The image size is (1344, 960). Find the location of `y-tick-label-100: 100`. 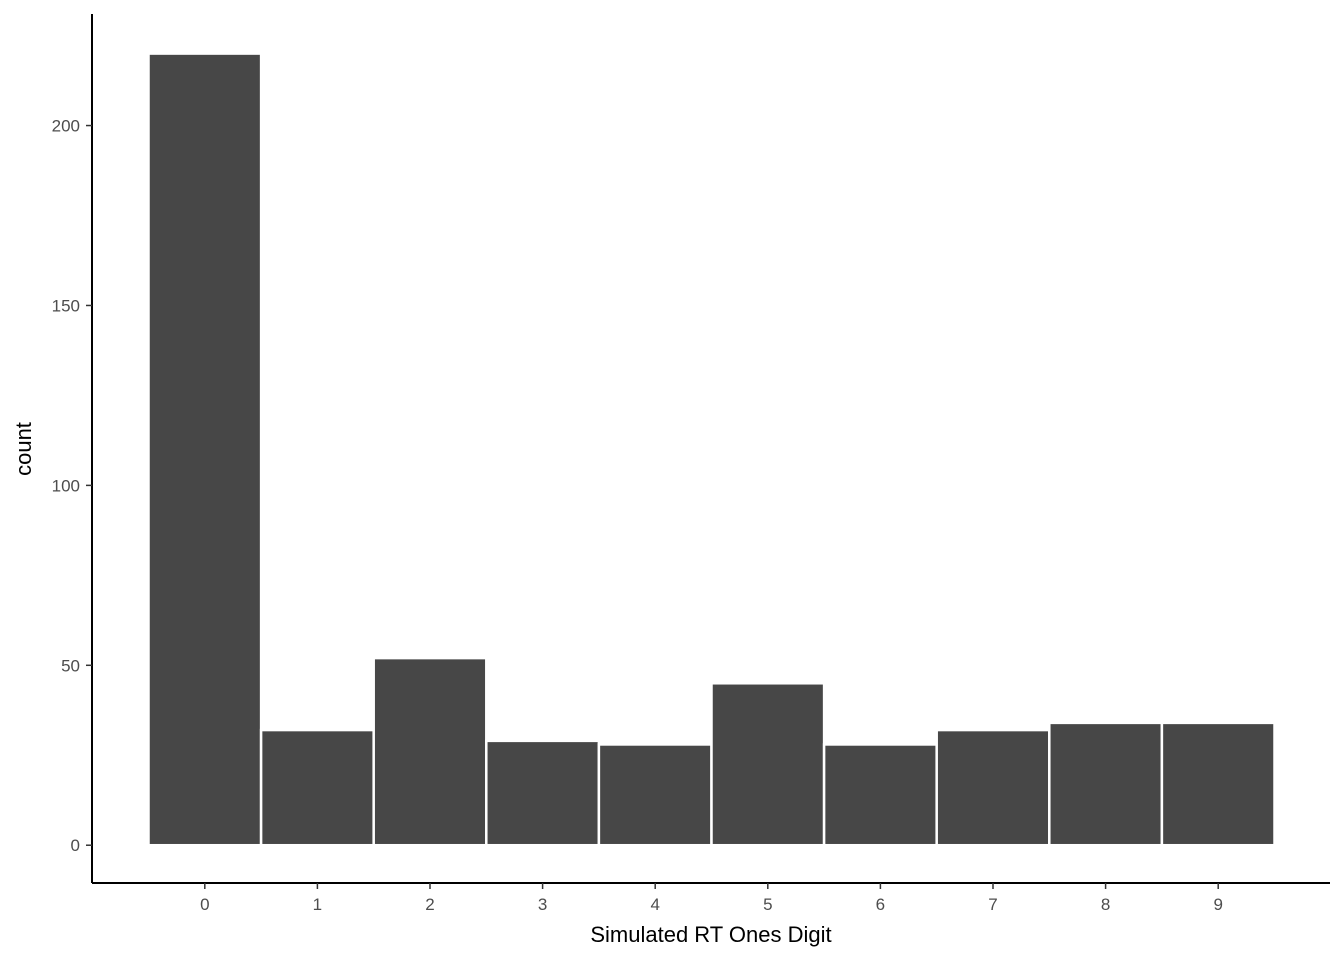

y-tick-label-100: 100 is located at coordinates (66, 485).